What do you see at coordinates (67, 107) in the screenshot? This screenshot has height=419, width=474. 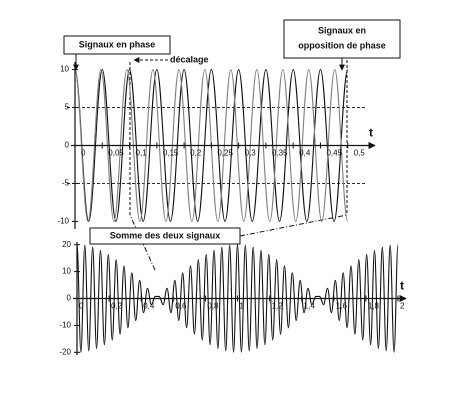 I see `y-tick-label: 5` at bounding box center [67, 107].